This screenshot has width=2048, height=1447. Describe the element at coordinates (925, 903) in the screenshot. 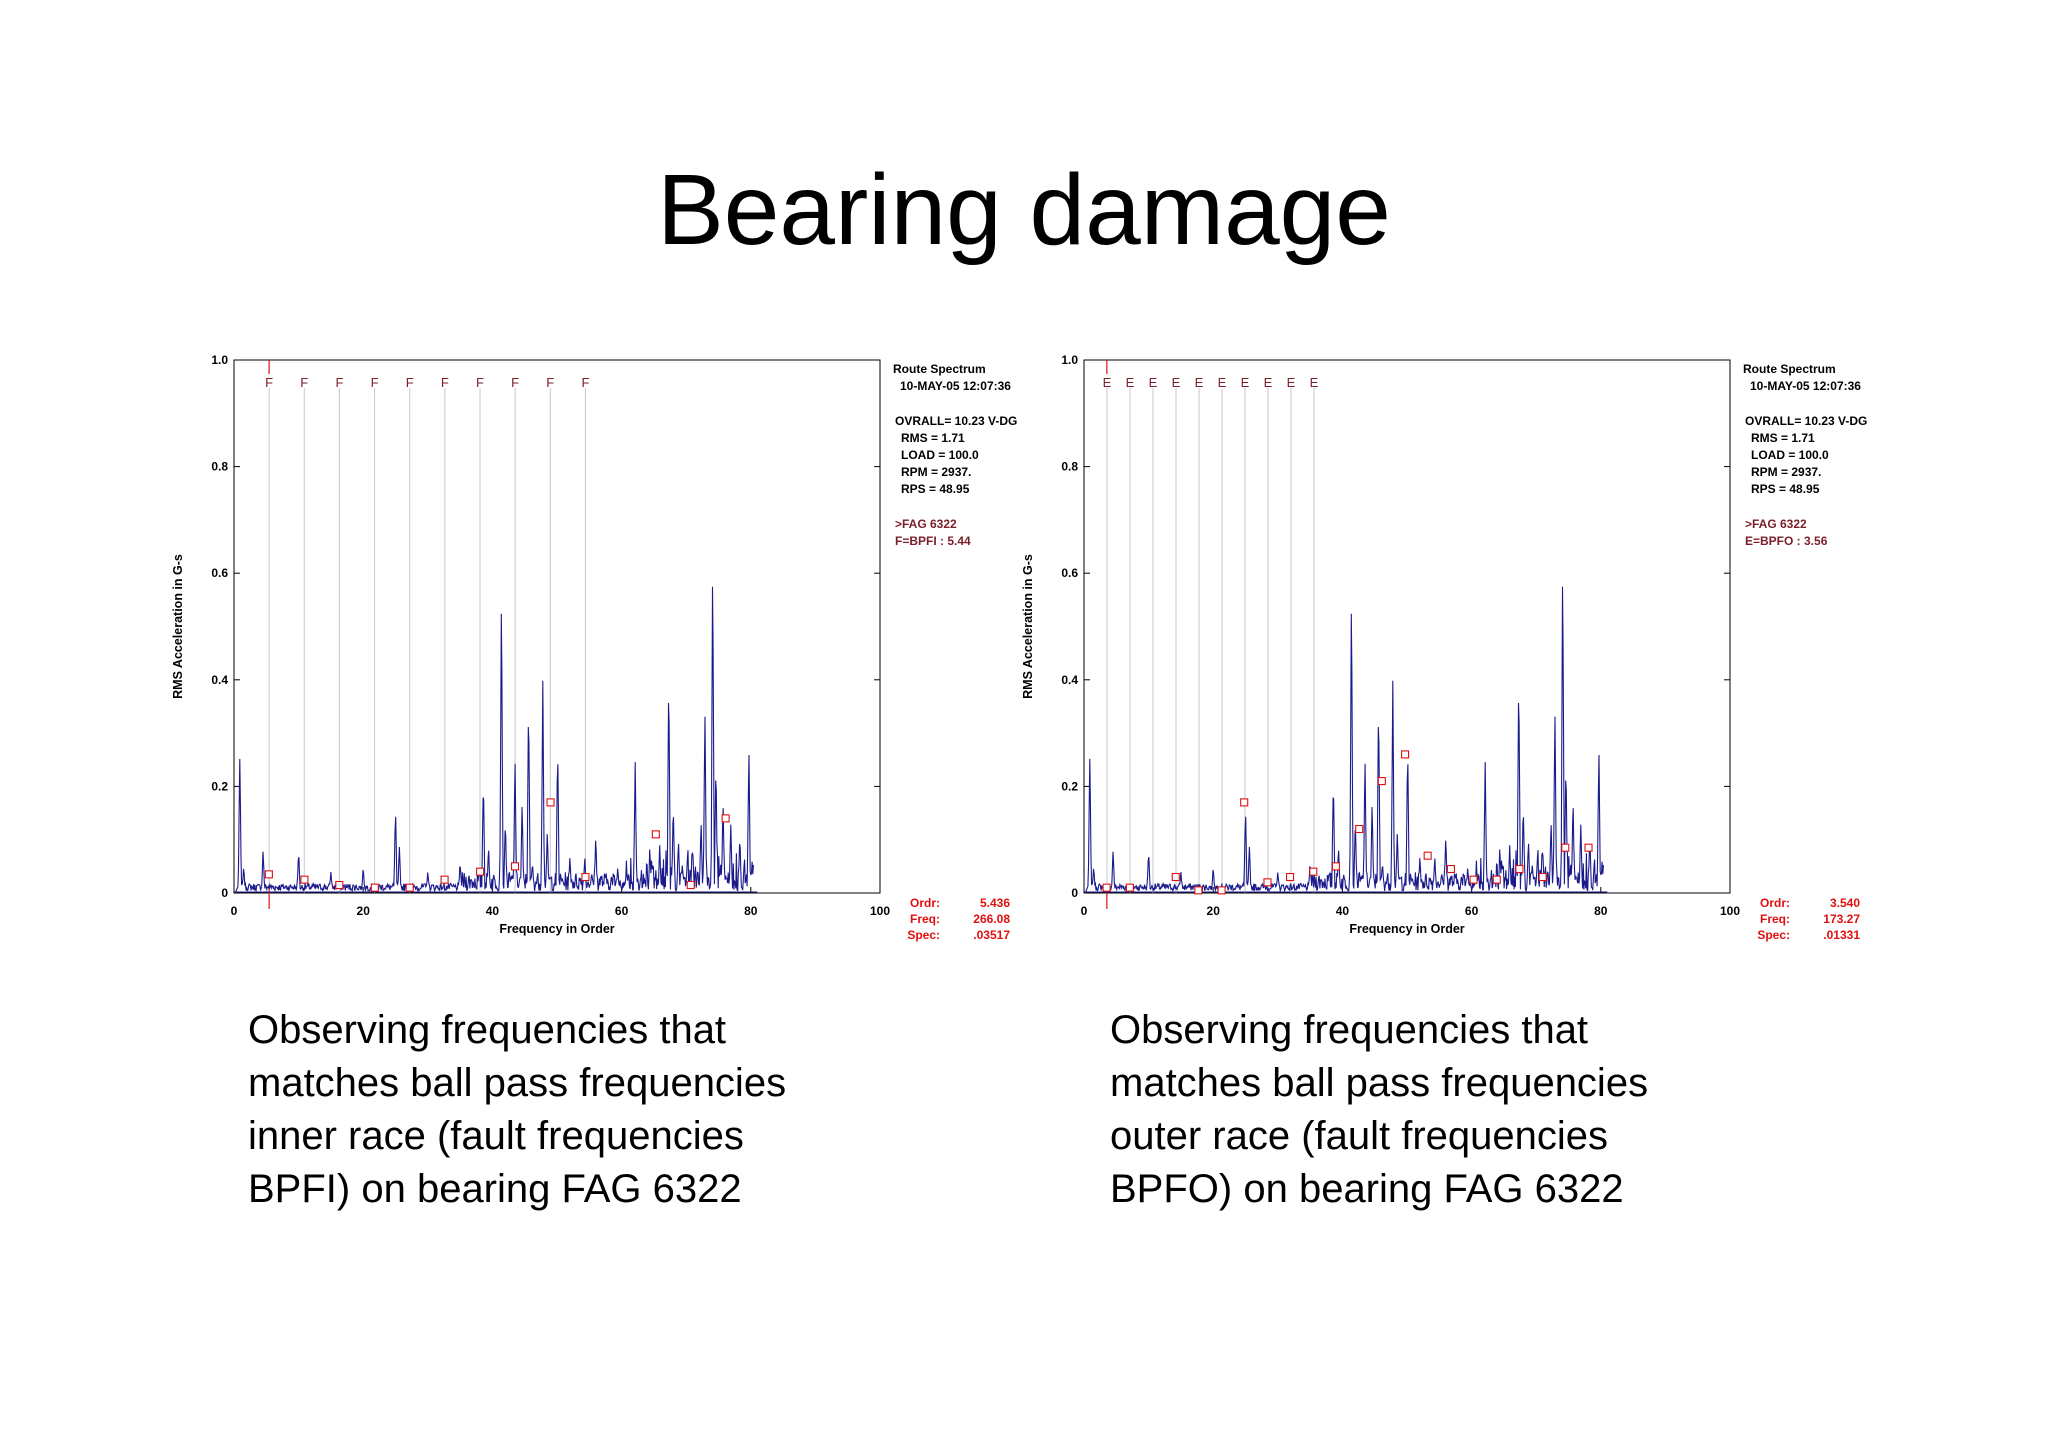

I see `cursor-order-label: Ordr:` at that location.